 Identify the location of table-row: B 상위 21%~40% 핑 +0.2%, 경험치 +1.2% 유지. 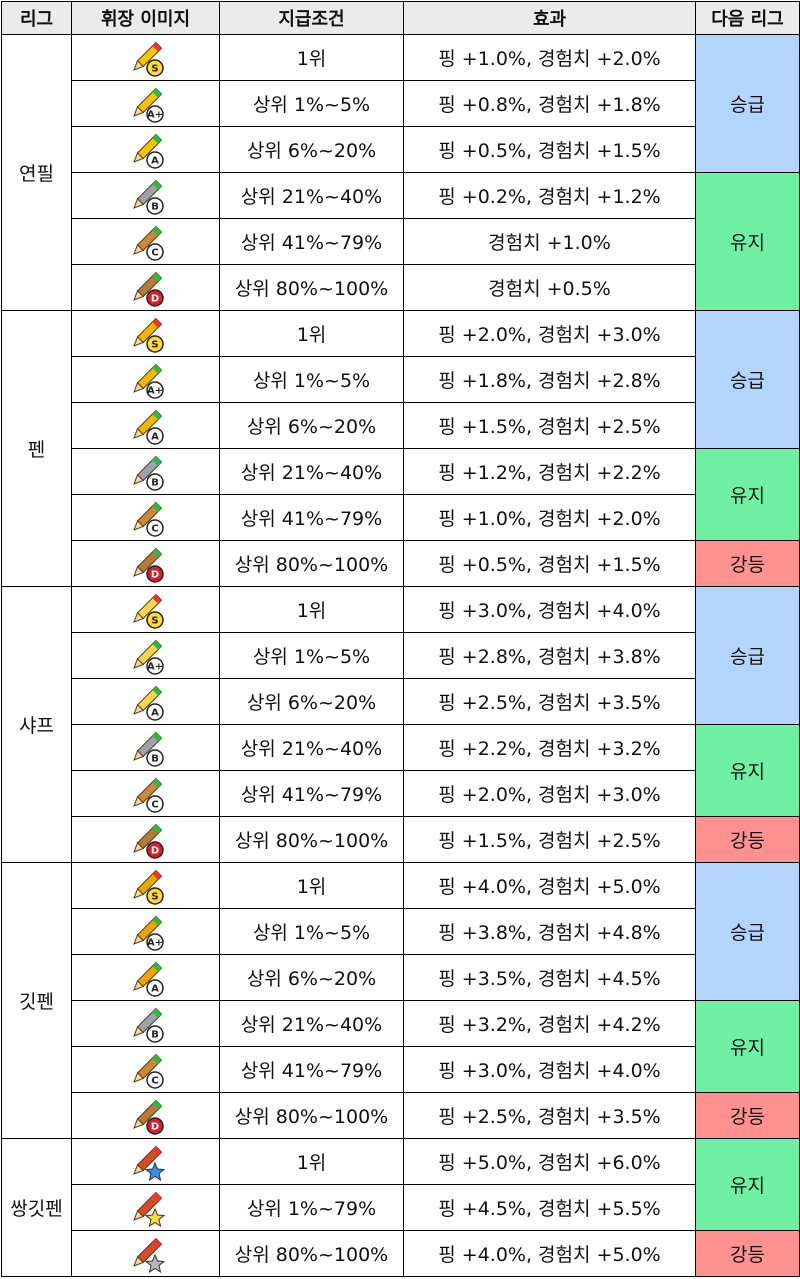
(401, 241).